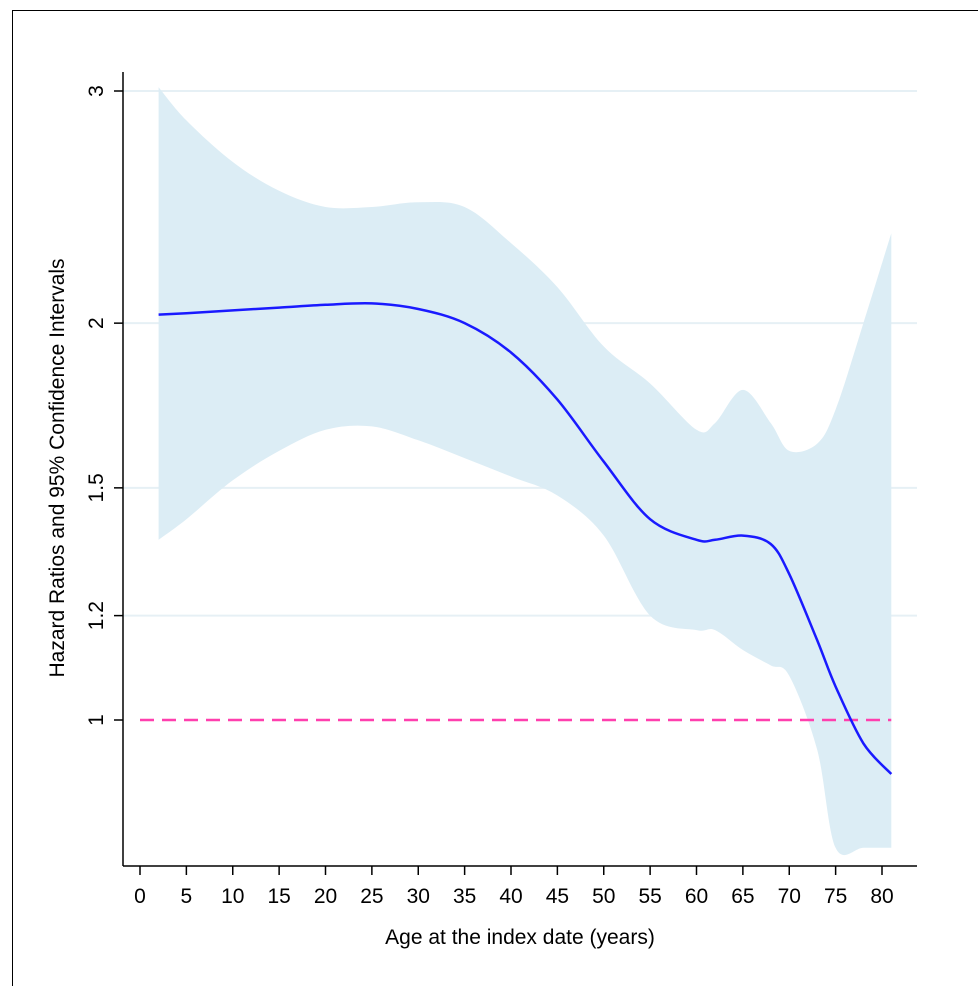 The image size is (978, 986). What do you see at coordinates (418, 896) in the screenshot?
I see `x-tick-label-6: 30` at bounding box center [418, 896].